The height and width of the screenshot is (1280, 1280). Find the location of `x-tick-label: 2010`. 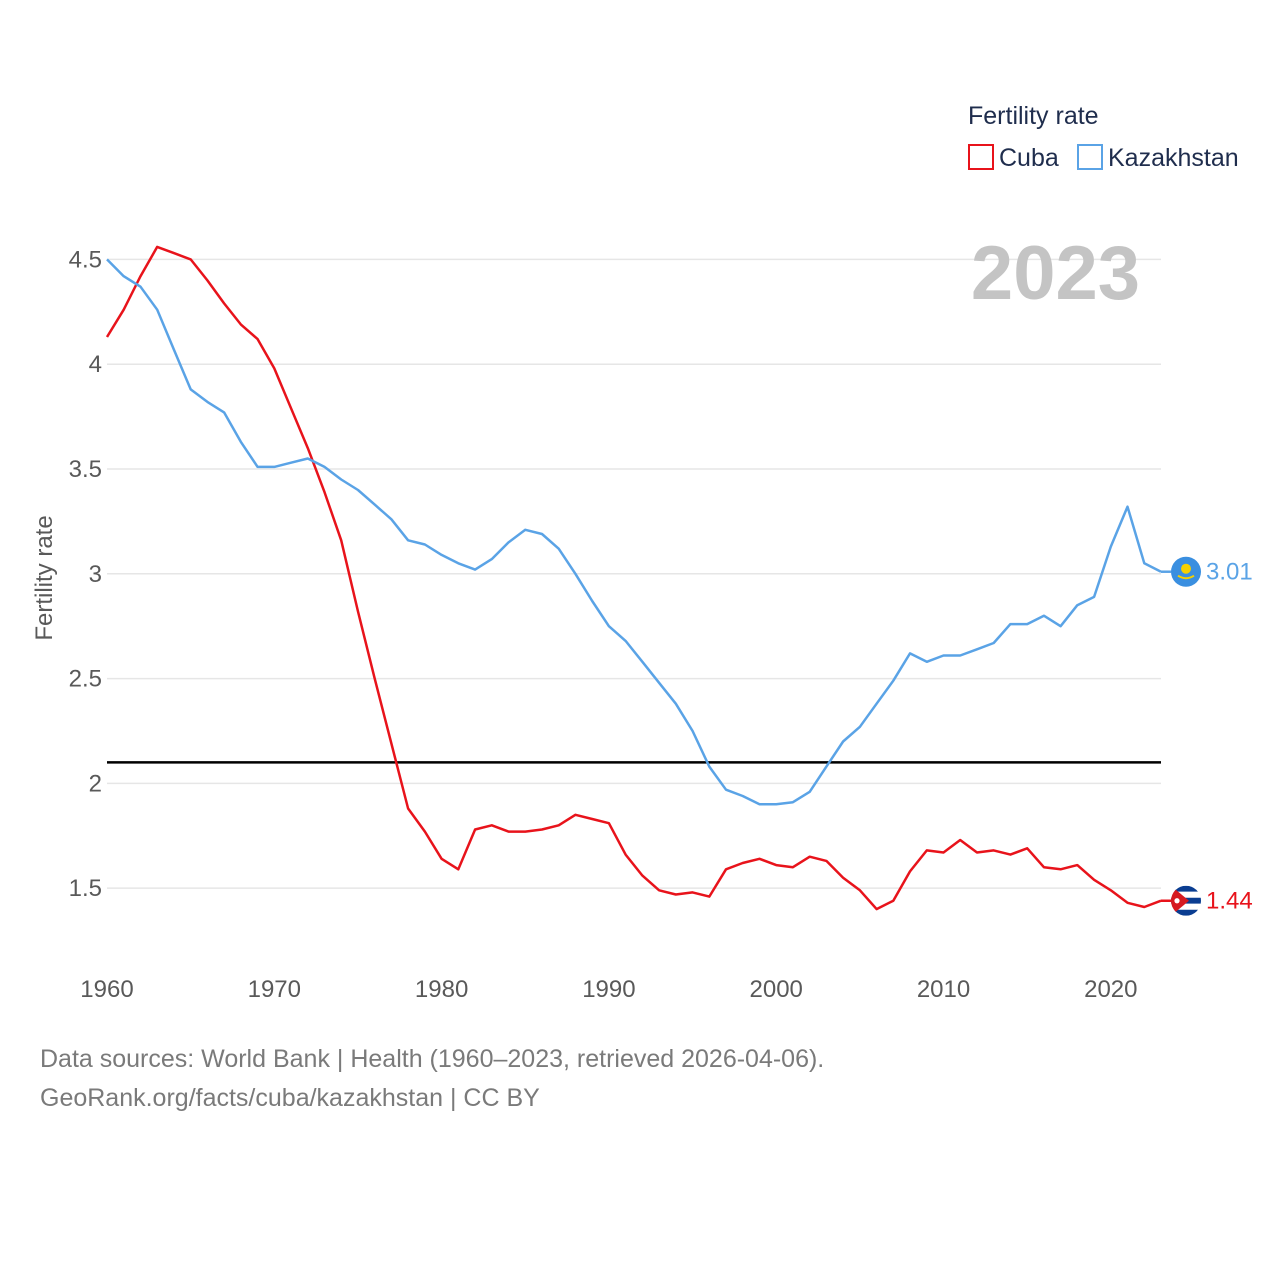

x-tick-label: 2010 is located at coordinates (943, 989).